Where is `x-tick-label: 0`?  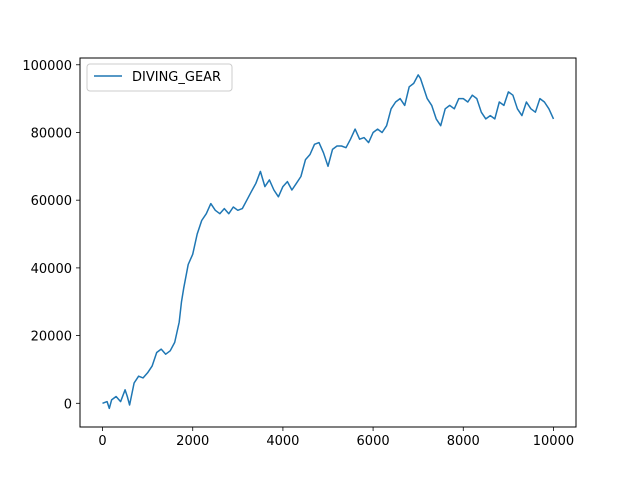 x-tick-label: 0 is located at coordinates (102, 441).